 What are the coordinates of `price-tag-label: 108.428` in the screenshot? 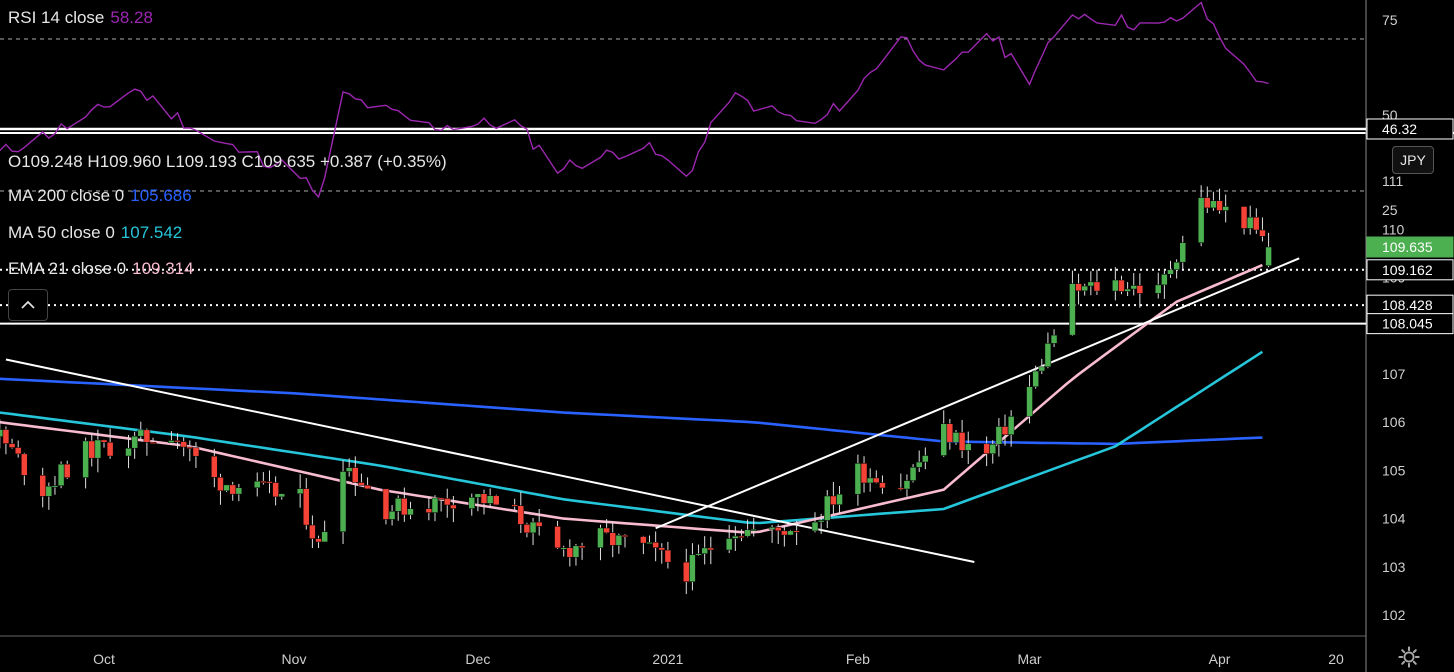 It's located at (1407, 305).